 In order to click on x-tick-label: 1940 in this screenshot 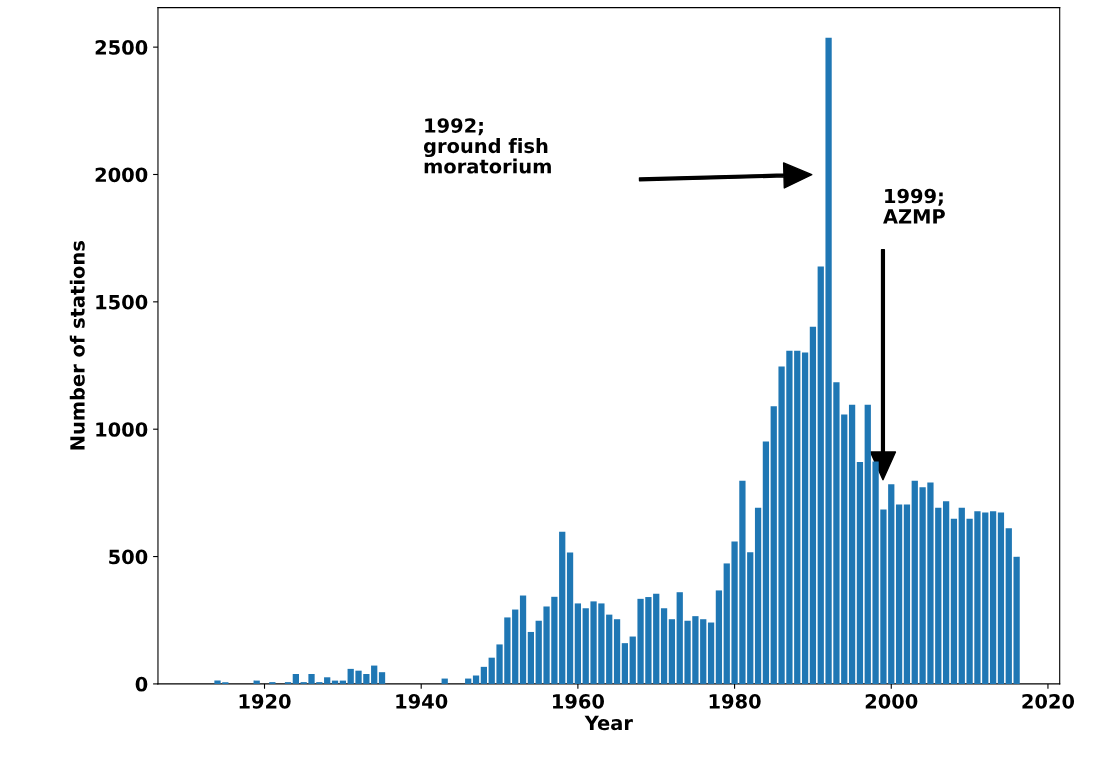, I will do `click(422, 701)`.